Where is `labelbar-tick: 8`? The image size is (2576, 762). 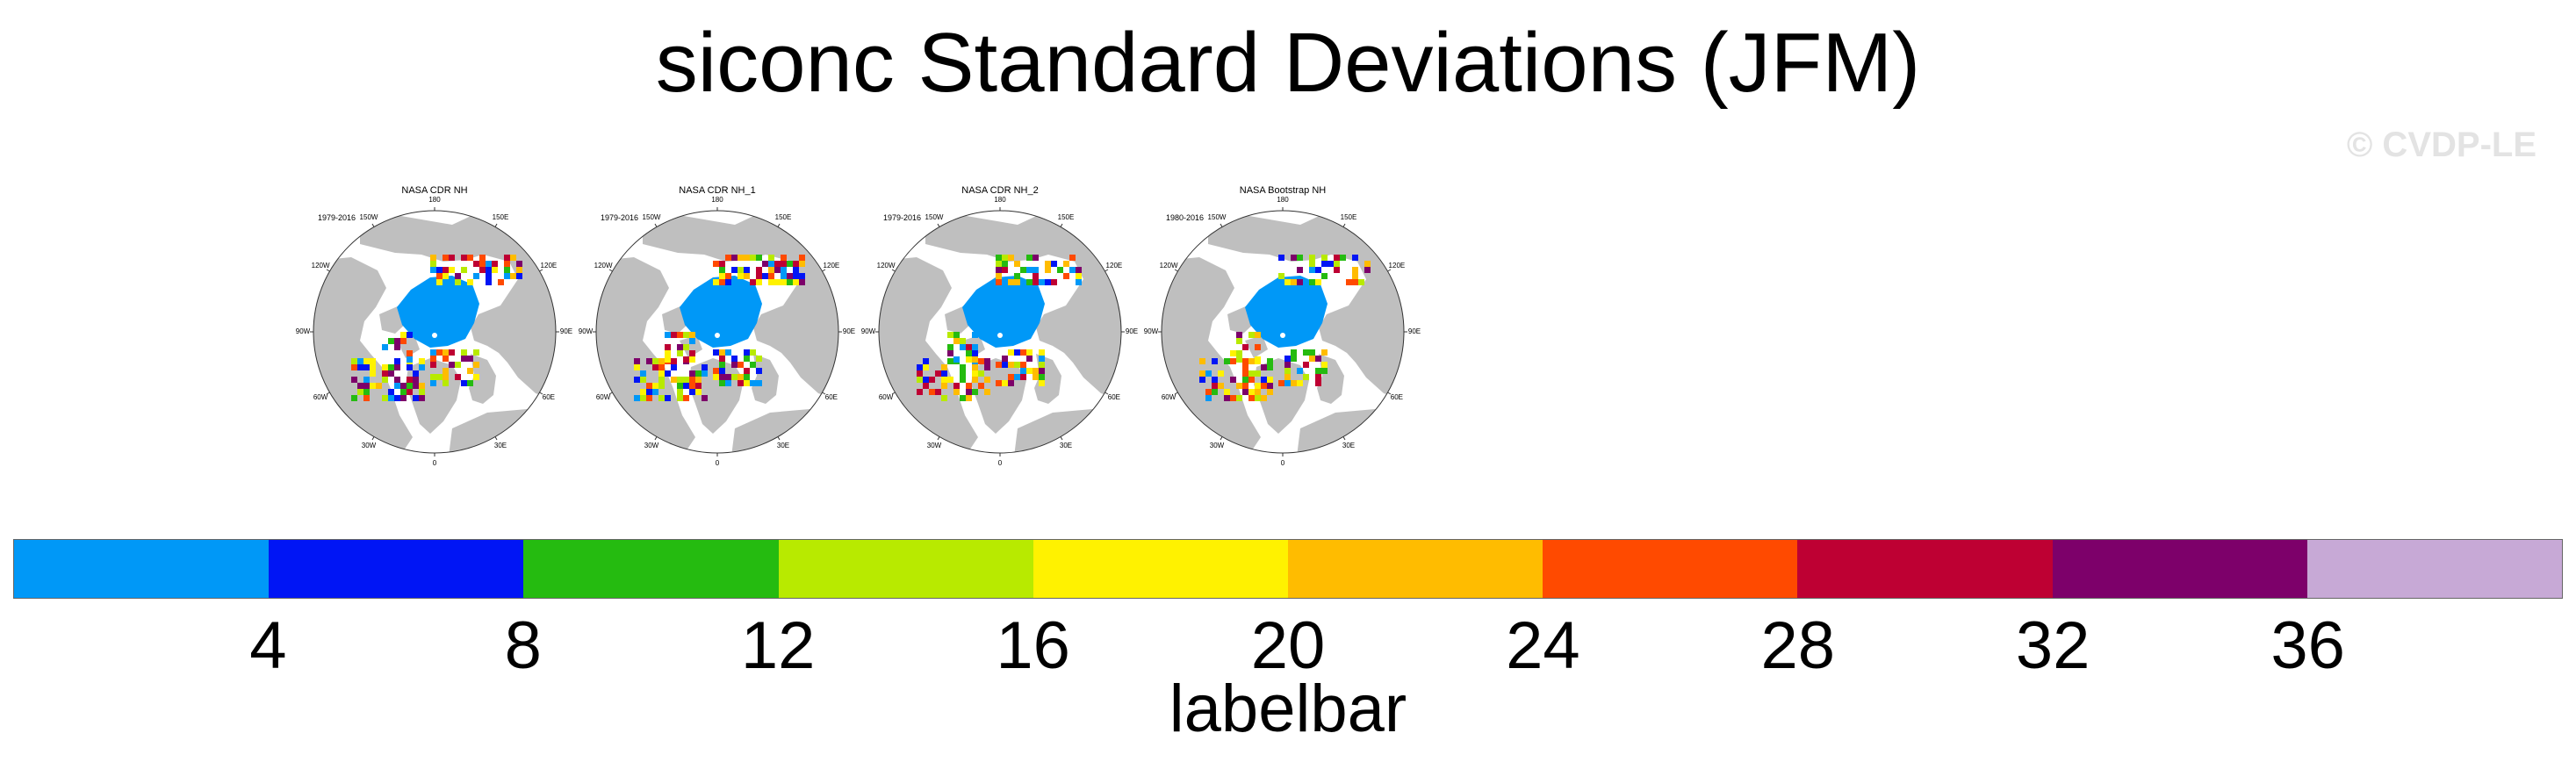 labelbar-tick: 8 is located at coordinates (523, 645).